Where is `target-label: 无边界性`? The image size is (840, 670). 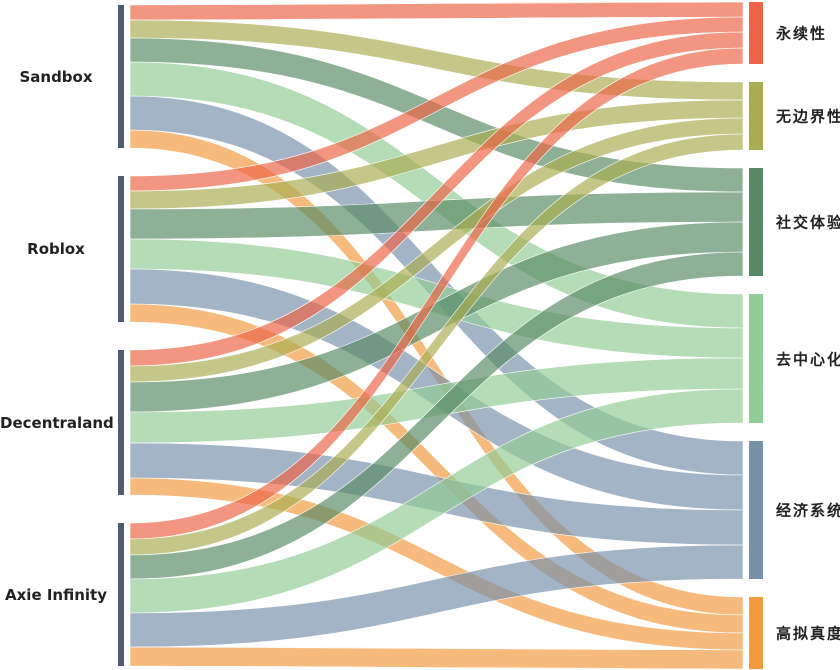
target-label: 无边界性 is located at coordinates (808, 116).